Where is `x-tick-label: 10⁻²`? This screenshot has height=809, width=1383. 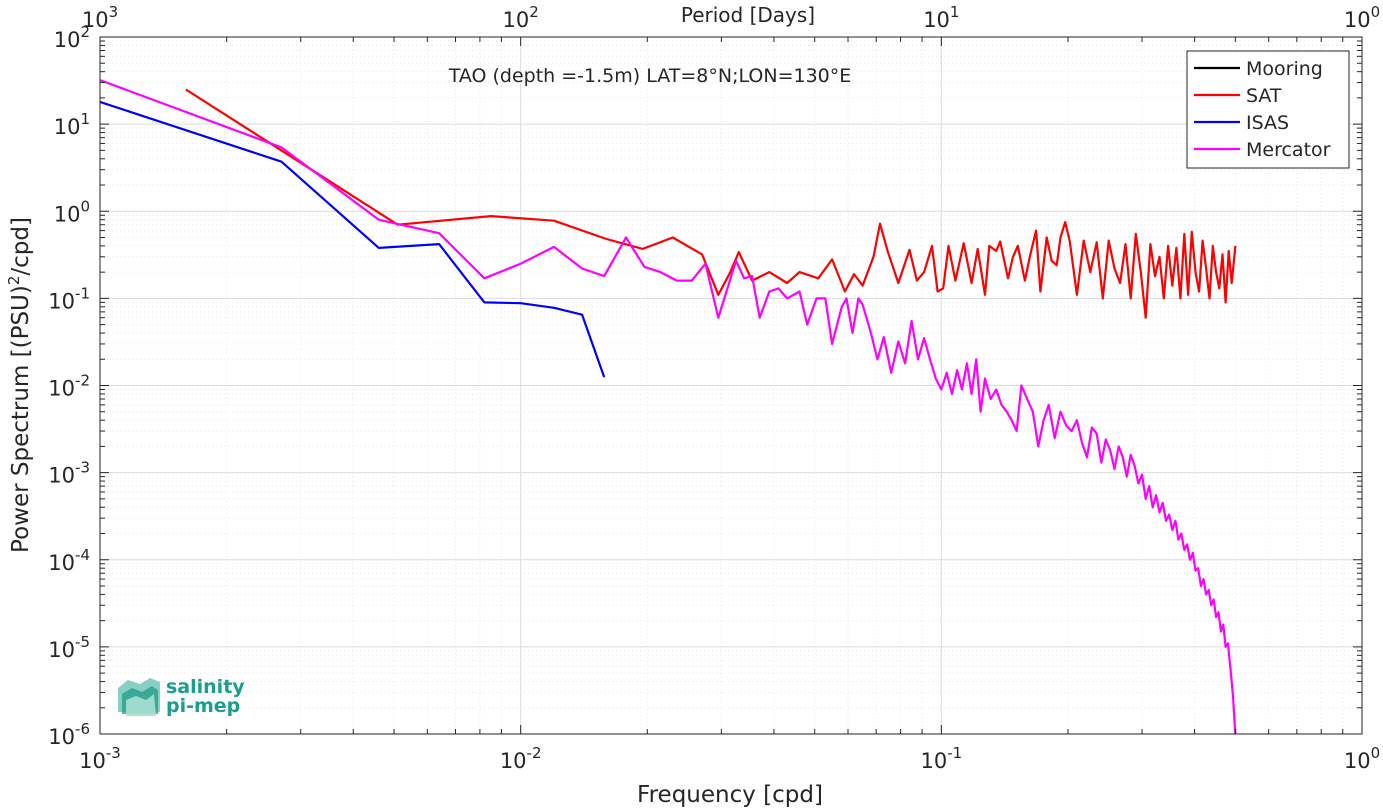 x-tick-label: 10⁻² is located at coordinates (521, 758).